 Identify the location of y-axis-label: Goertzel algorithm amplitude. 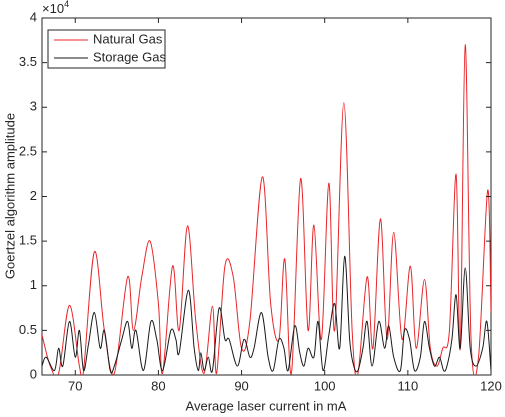
(9, 196).